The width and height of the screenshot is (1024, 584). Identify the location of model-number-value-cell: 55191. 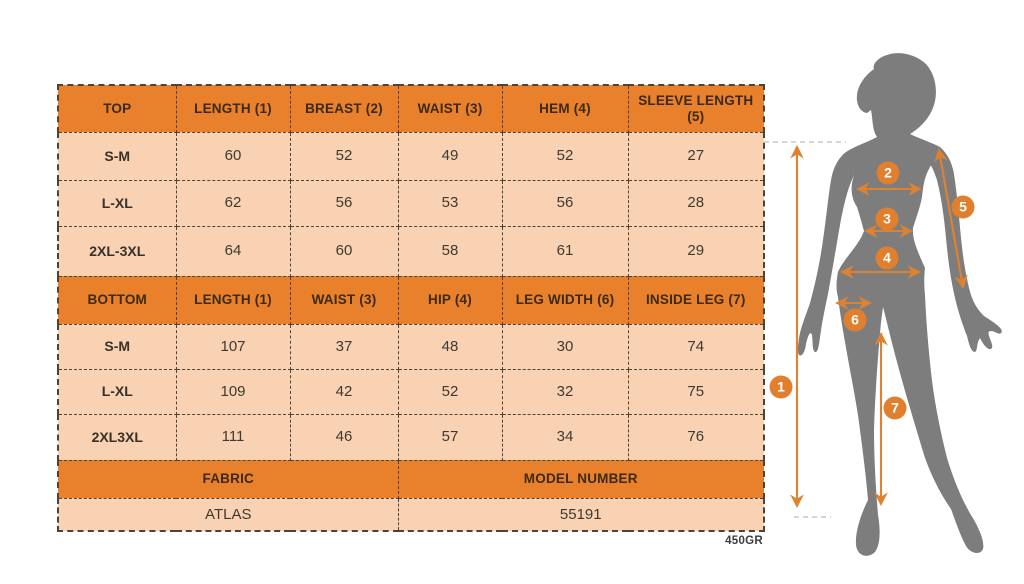
(581, 514).